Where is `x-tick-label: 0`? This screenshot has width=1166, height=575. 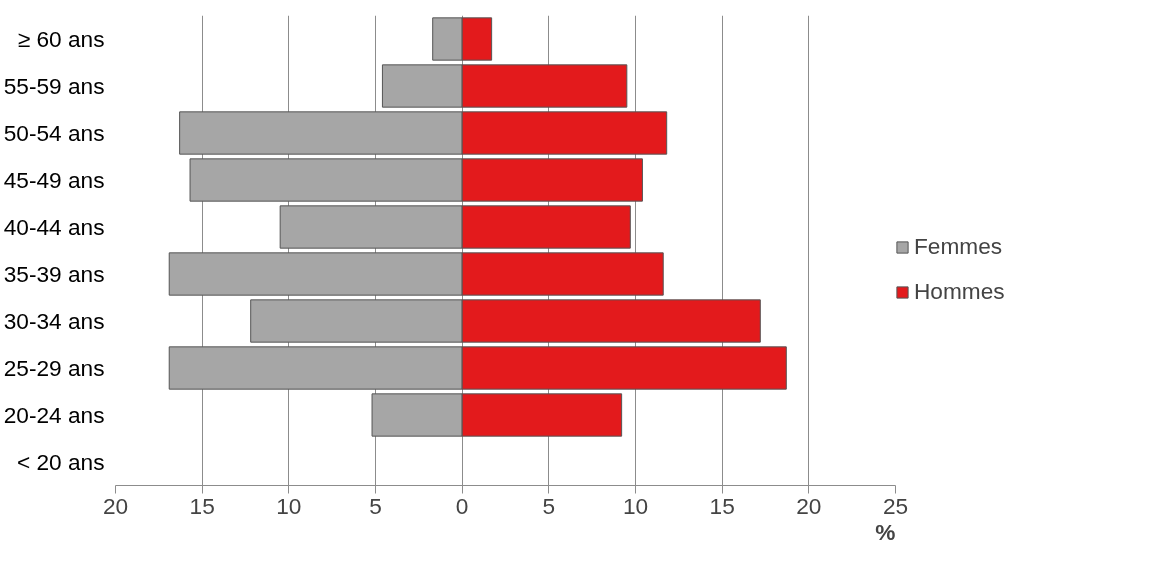
x-tick-label: 0 is located at coordinates (462, 505).